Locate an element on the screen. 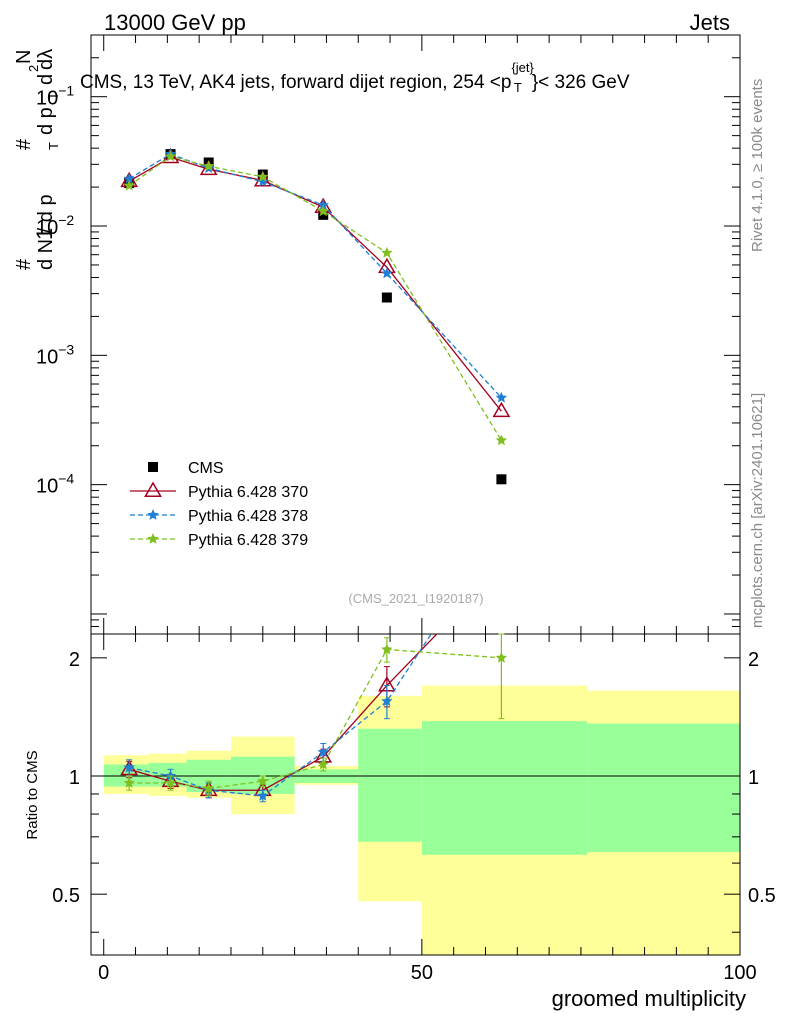 The image size is (786, 1024). x-tick-label: 50 is located at coordinates (422, 973).